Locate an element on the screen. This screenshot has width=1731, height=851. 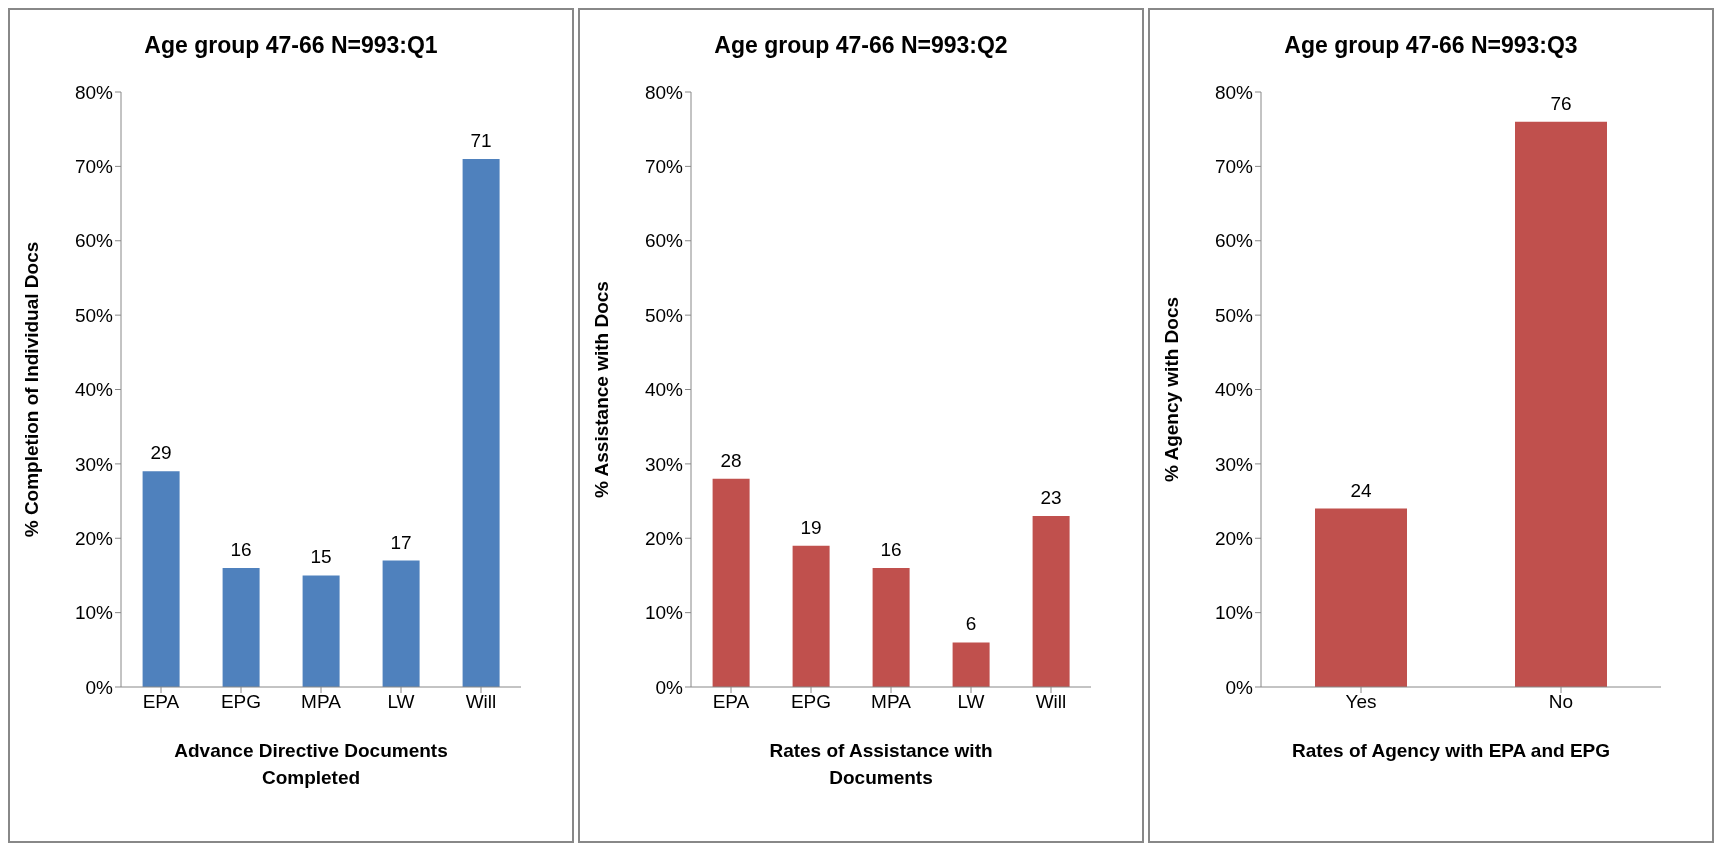
chart-title: Age group 47-66 N=993:Q3 is located at coordinates (1431, 46).